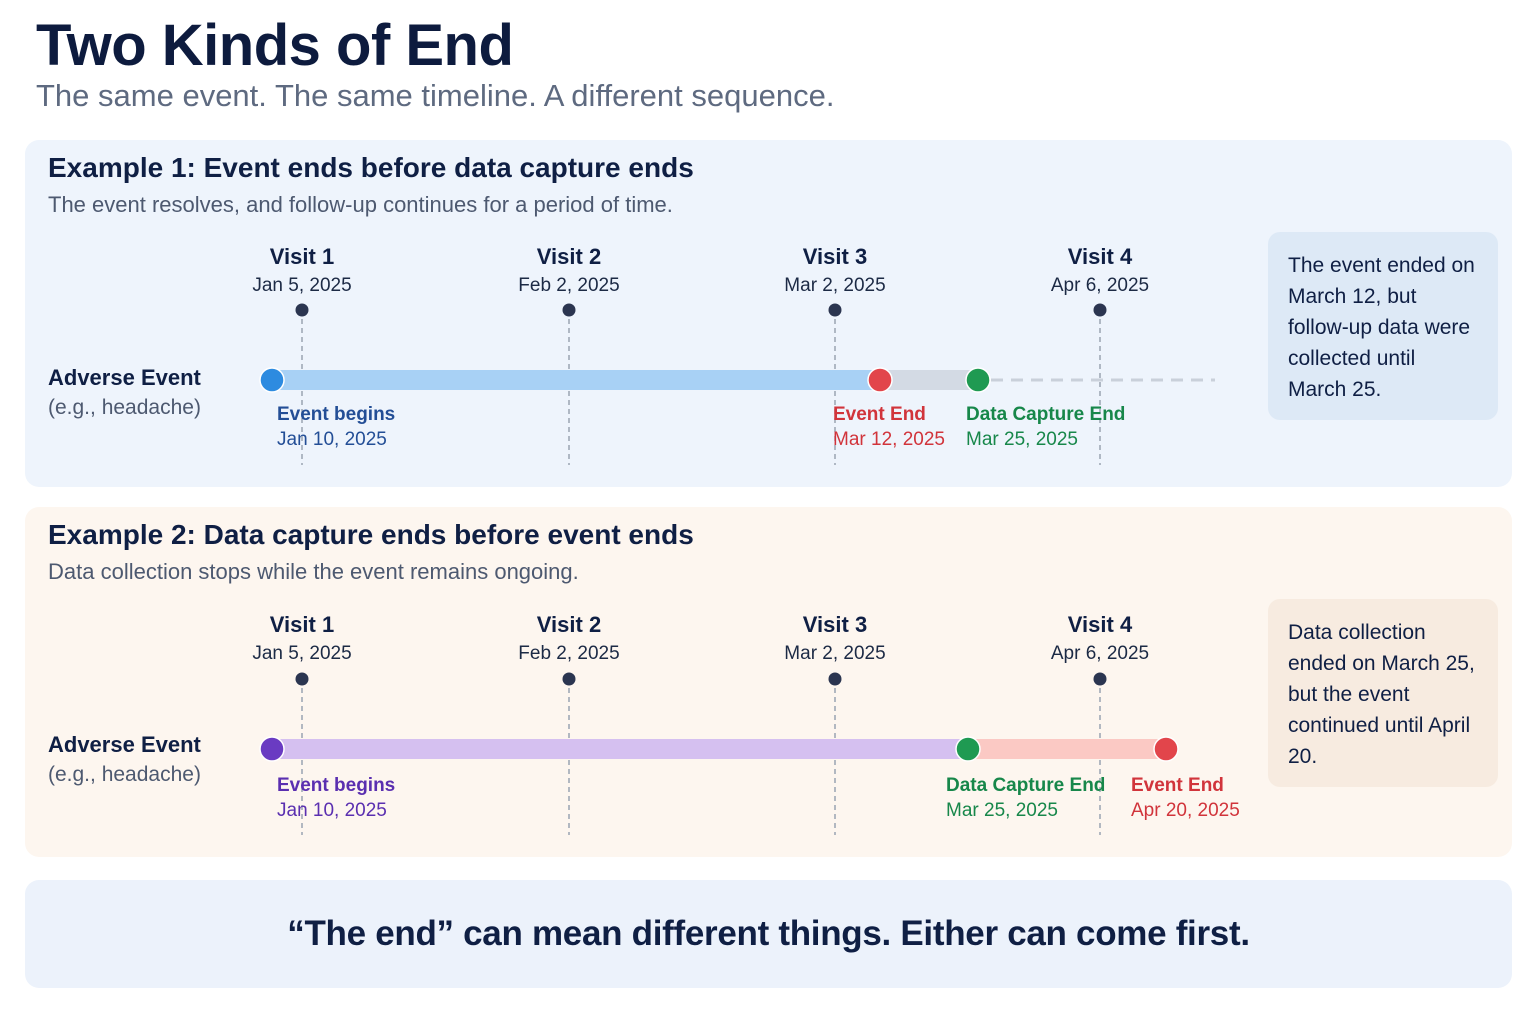  What do you see at coordinates (1067, 749) in the screenshot?
I see `ongoing-event-bar` at bounding box center [1067, 749].